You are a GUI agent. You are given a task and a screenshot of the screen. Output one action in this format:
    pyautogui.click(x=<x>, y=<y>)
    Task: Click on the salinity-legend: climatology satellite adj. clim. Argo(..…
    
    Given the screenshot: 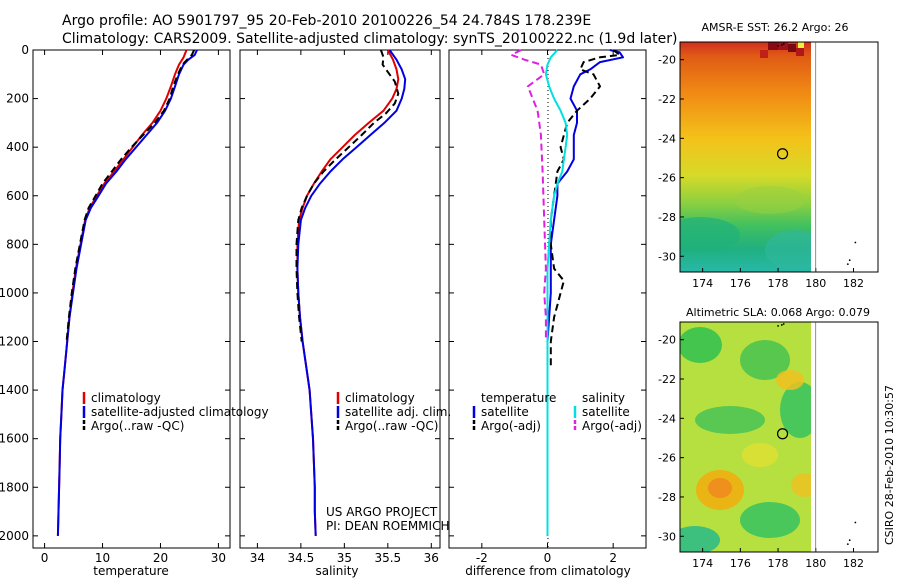 What is the action you would take?
    pyautogui.click(x=393, y=412)
    